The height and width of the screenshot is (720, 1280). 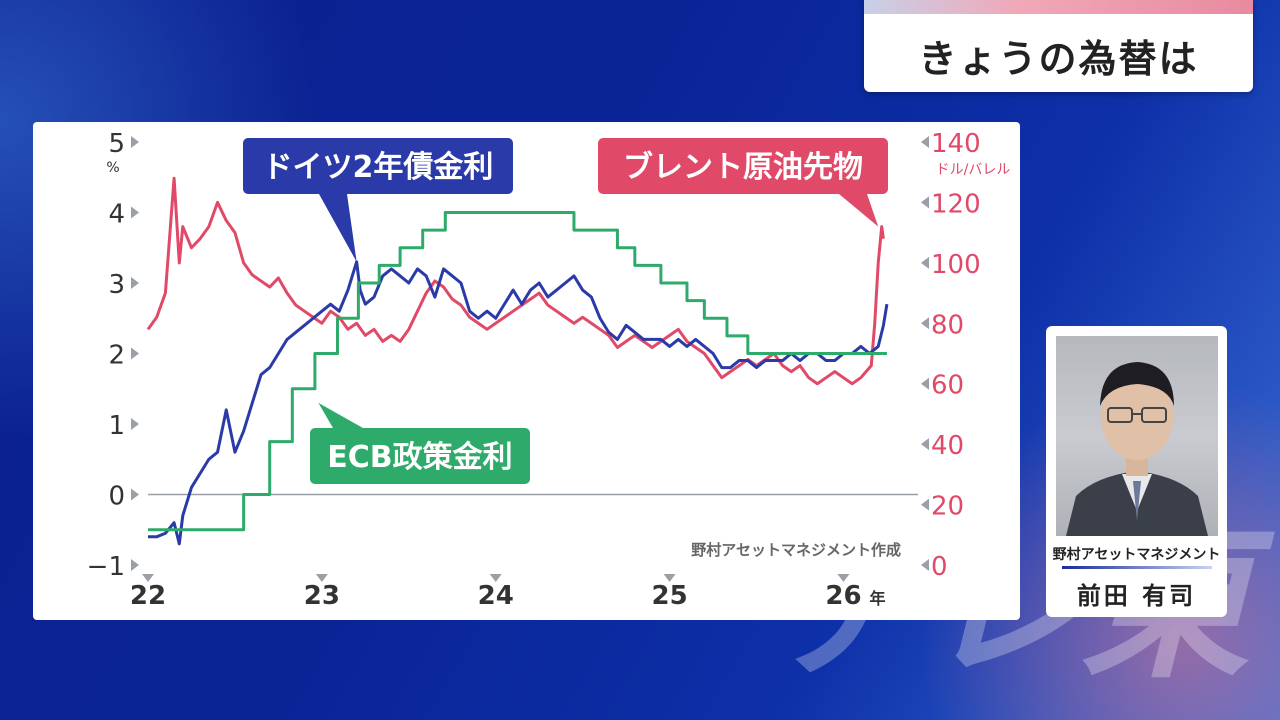 I want to click on series-label-callout: ドイツ2年債金利, so click(x=378, y=200).